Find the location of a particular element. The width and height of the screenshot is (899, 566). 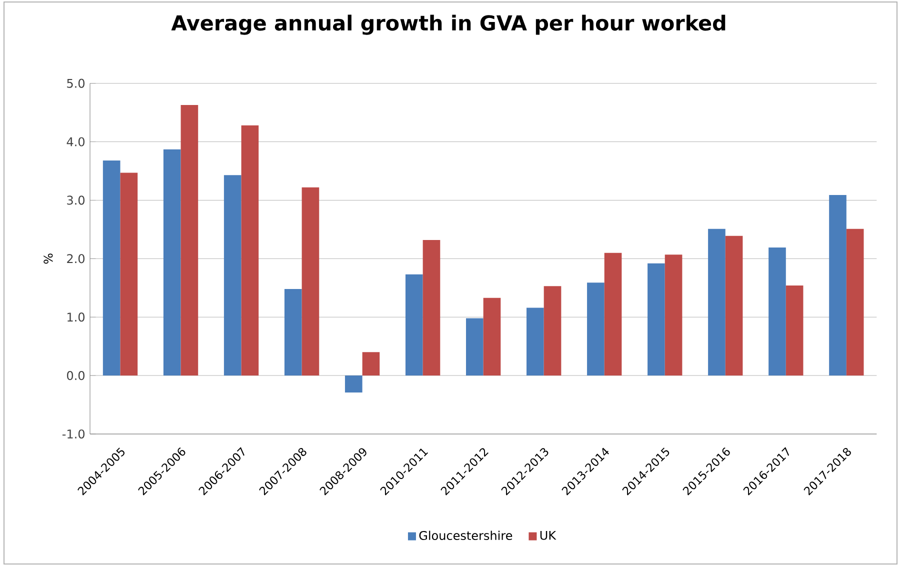

chart-title: Average annual growth in GVA per hour worked is located at coordinates (448, 24).